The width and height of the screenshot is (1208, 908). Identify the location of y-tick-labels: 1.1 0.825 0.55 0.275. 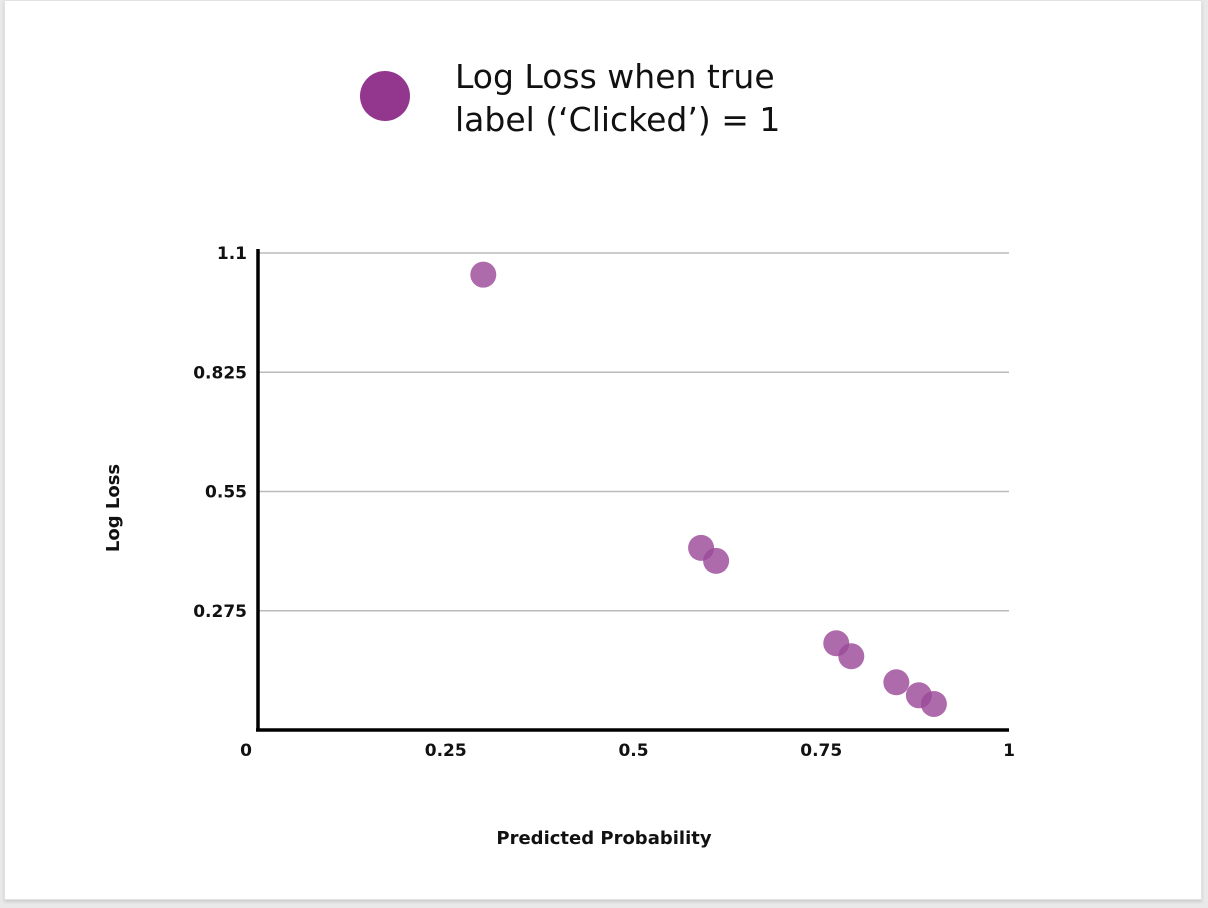
(220, 433).